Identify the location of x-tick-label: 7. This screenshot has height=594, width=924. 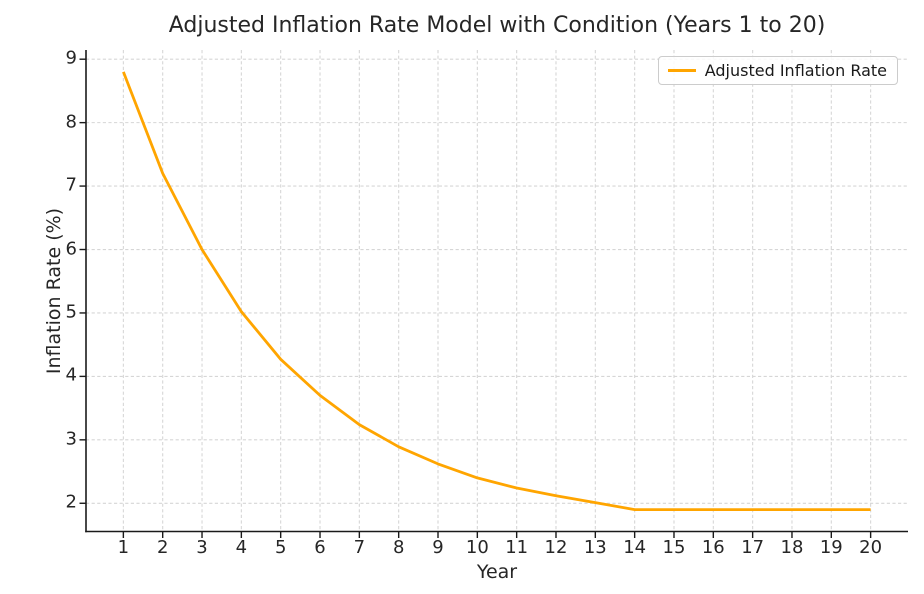
(359, 547).